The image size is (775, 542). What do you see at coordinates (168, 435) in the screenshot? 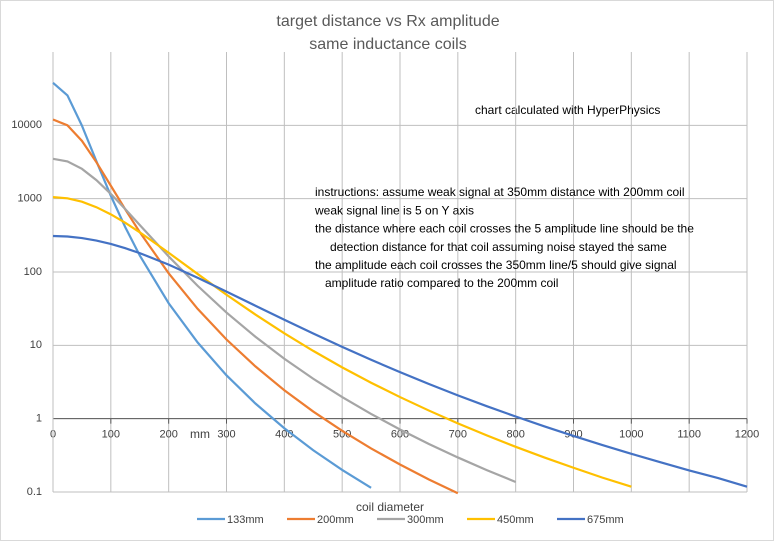
I see `x-tick-label: 200` at bounding box center [168, 435].